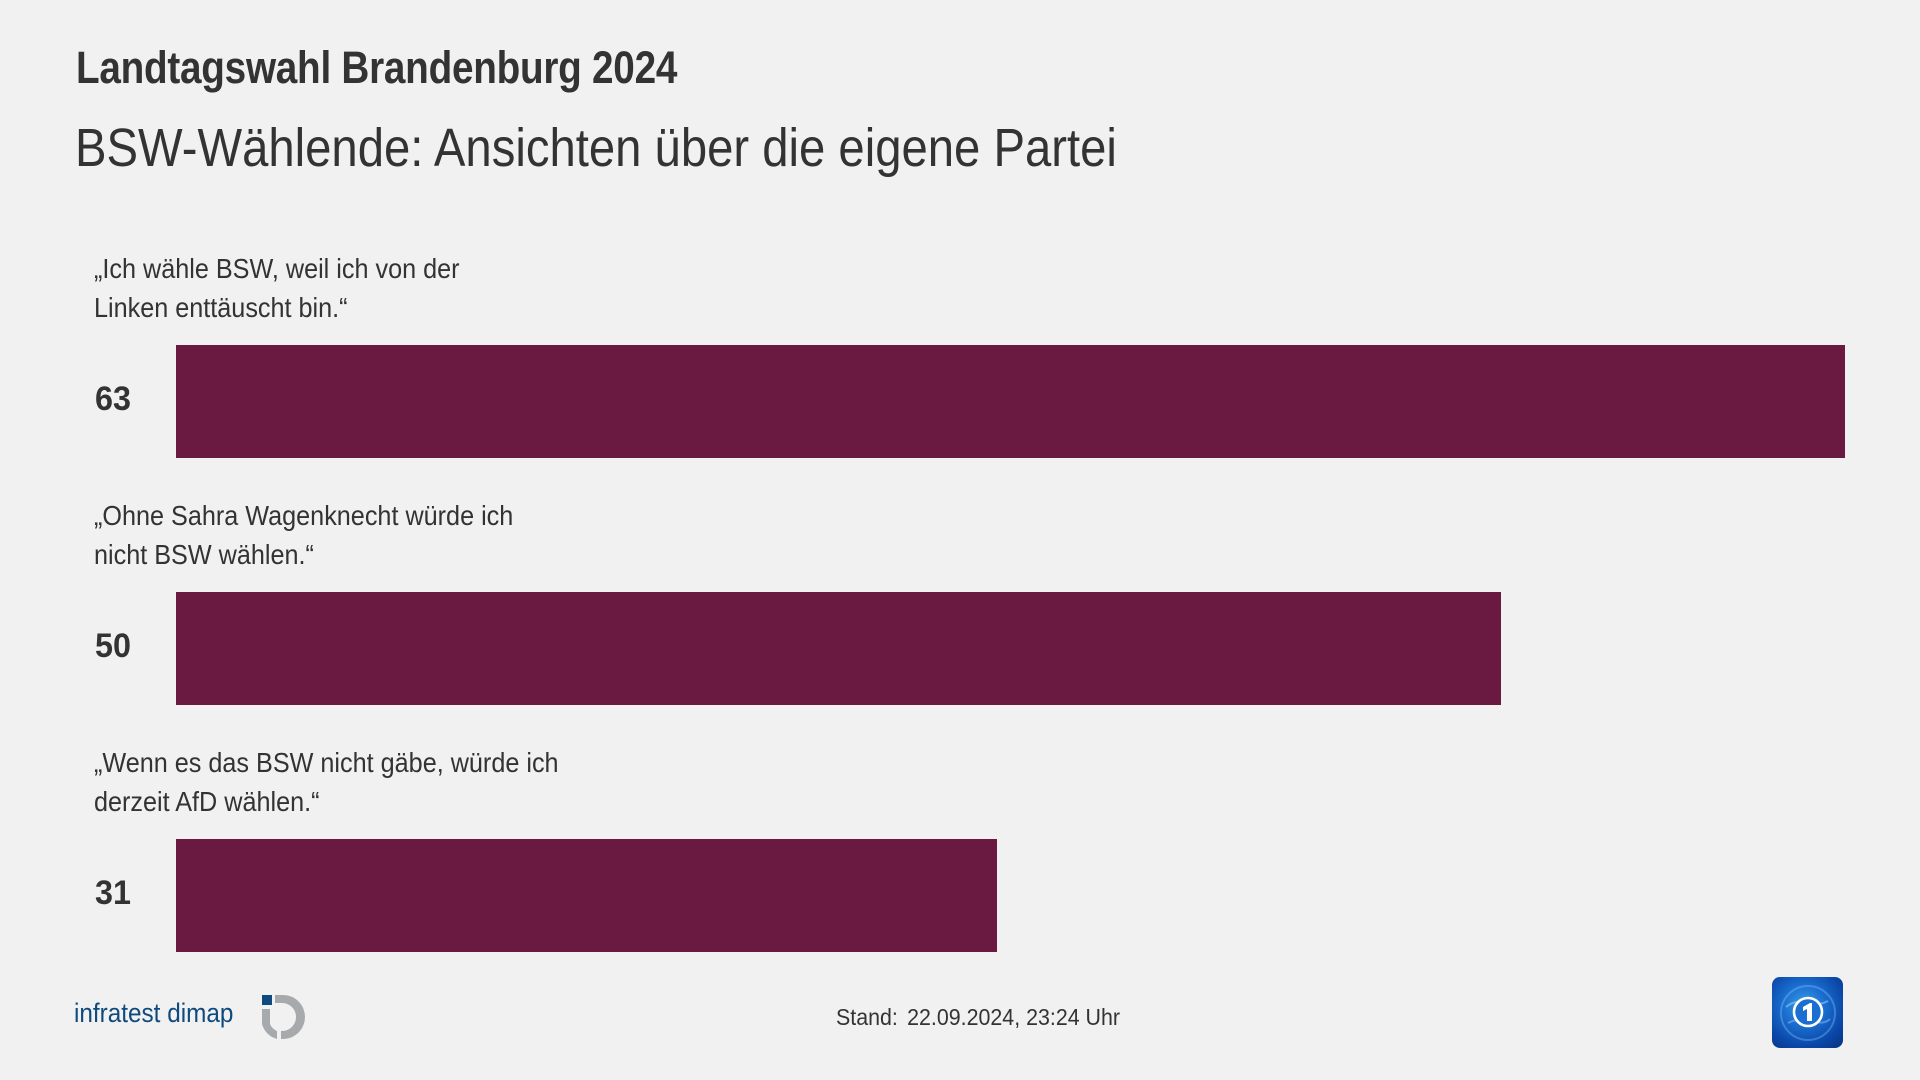  Describe the element at coordinates (283, 1017) in the screenshot. I see `infratest-dimap-logo-icon` at that location.